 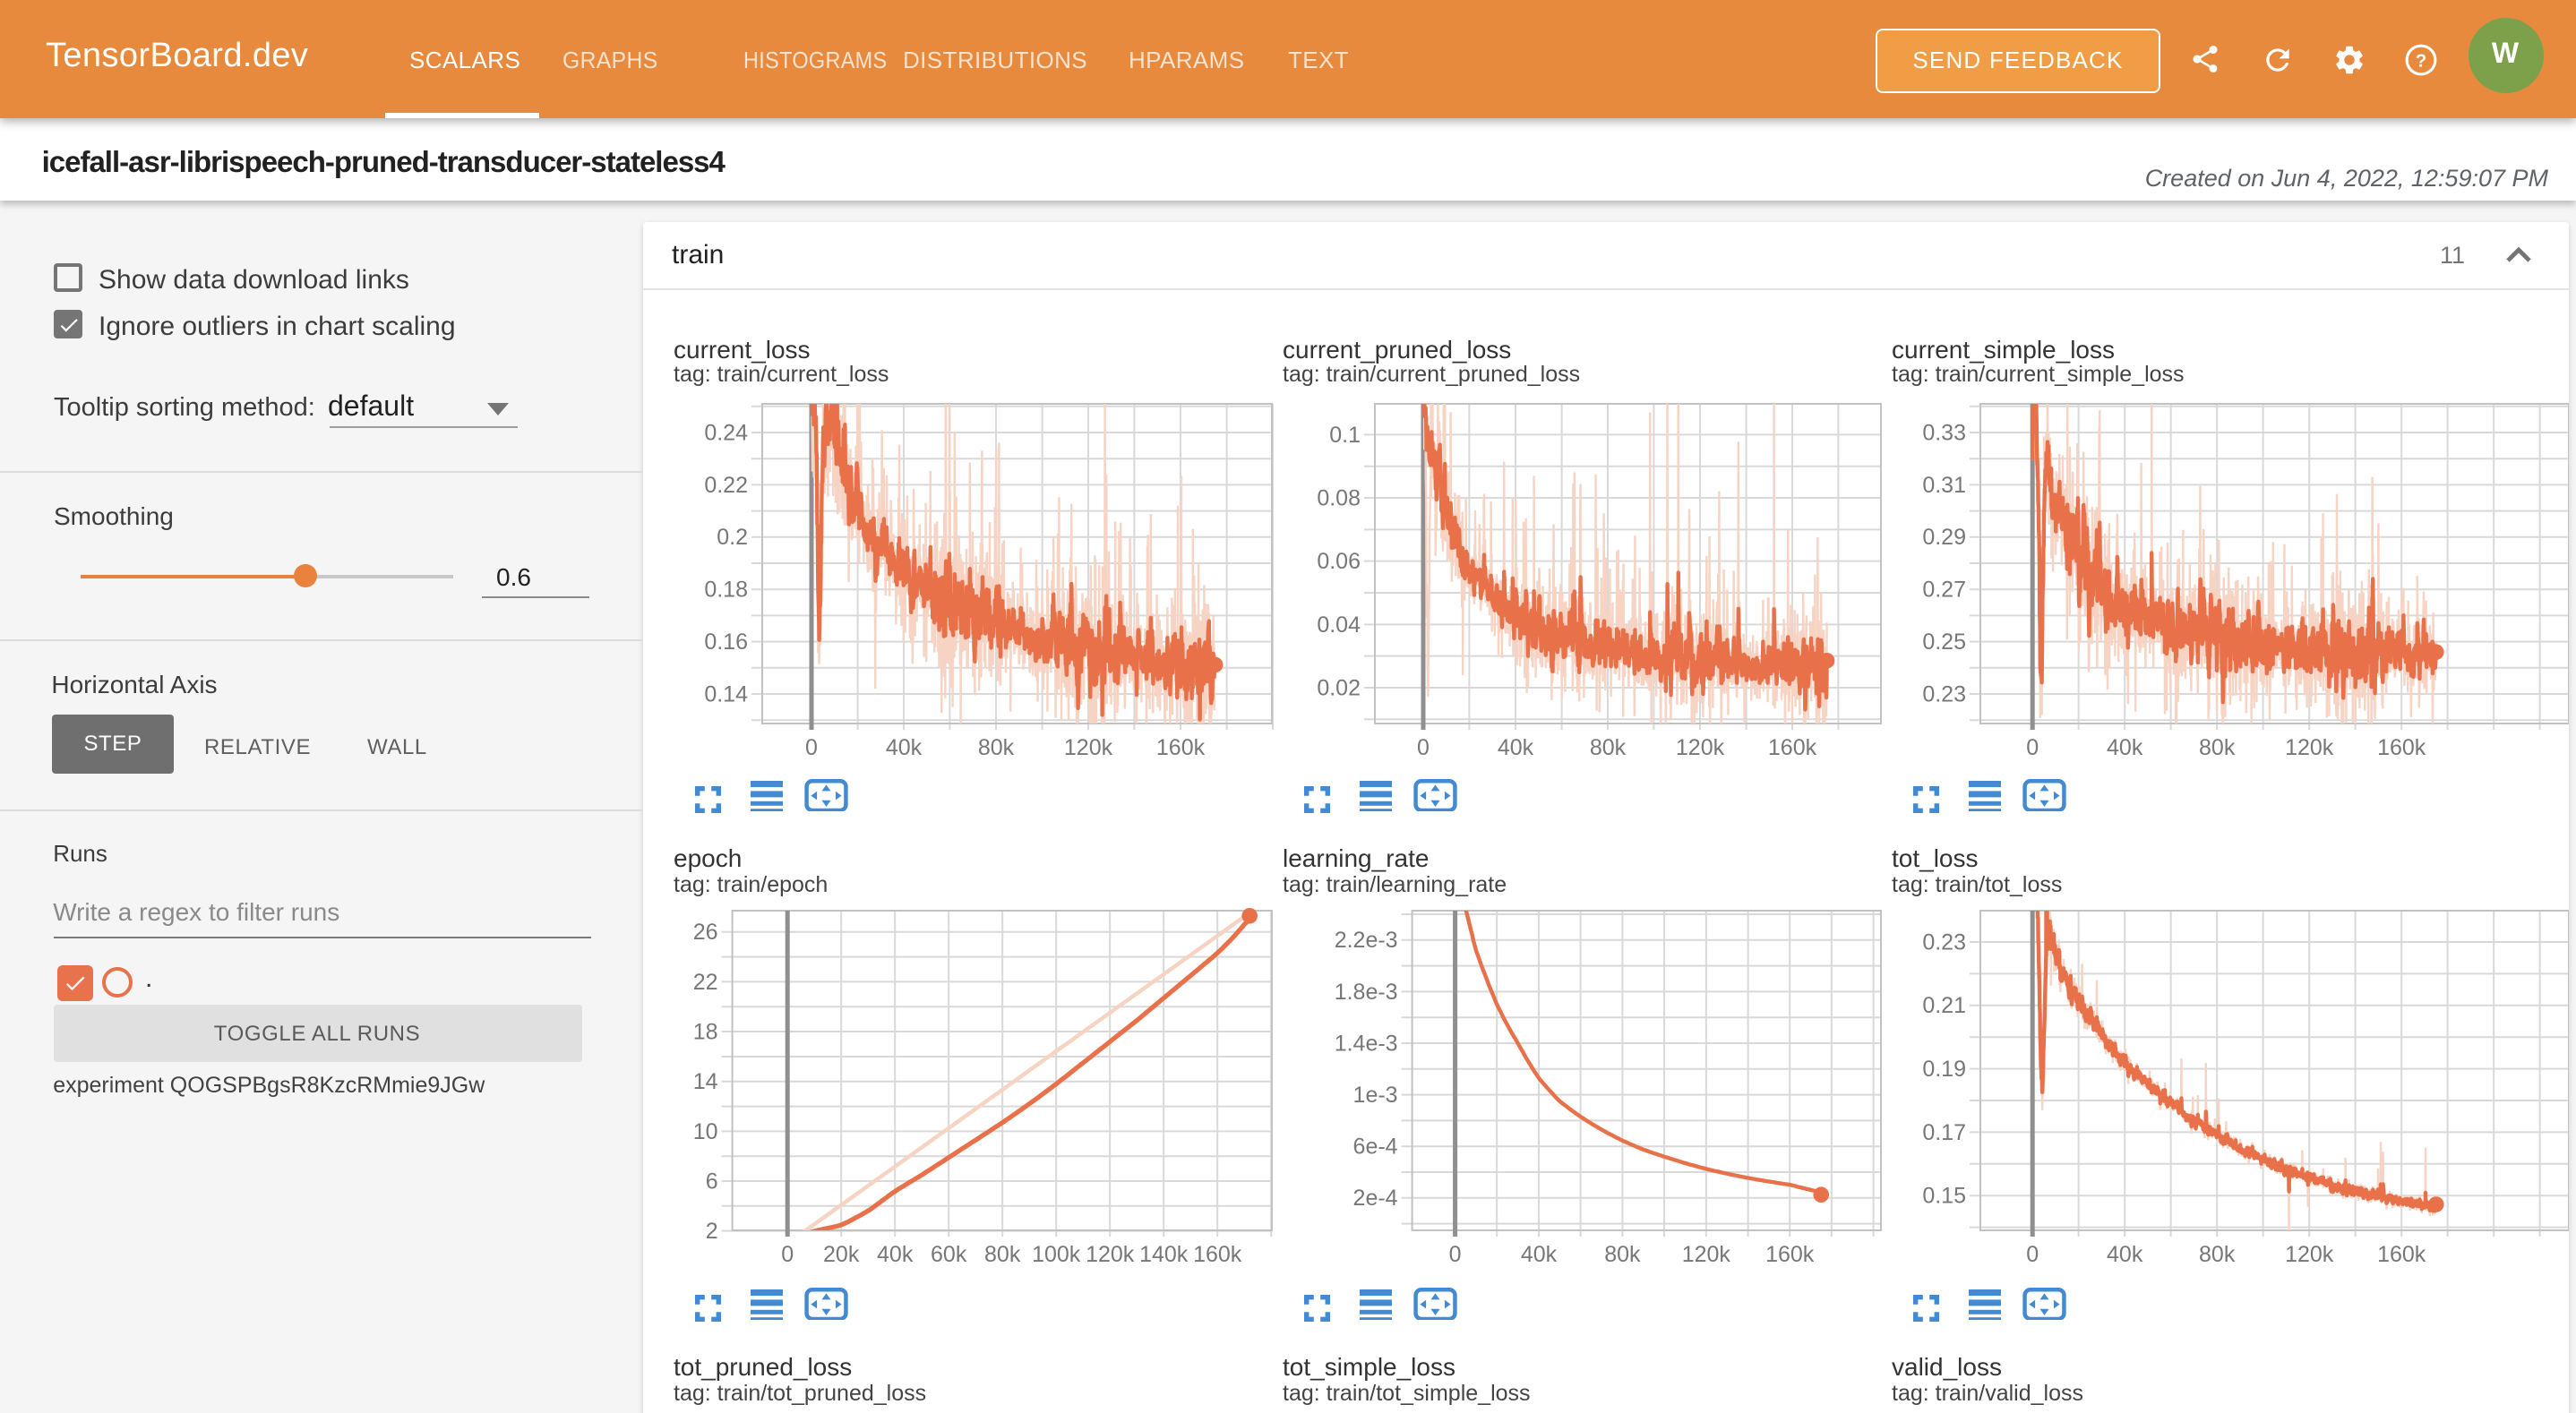 I want to click on svg-text: 0.17, so click(x=1944, y=1131).